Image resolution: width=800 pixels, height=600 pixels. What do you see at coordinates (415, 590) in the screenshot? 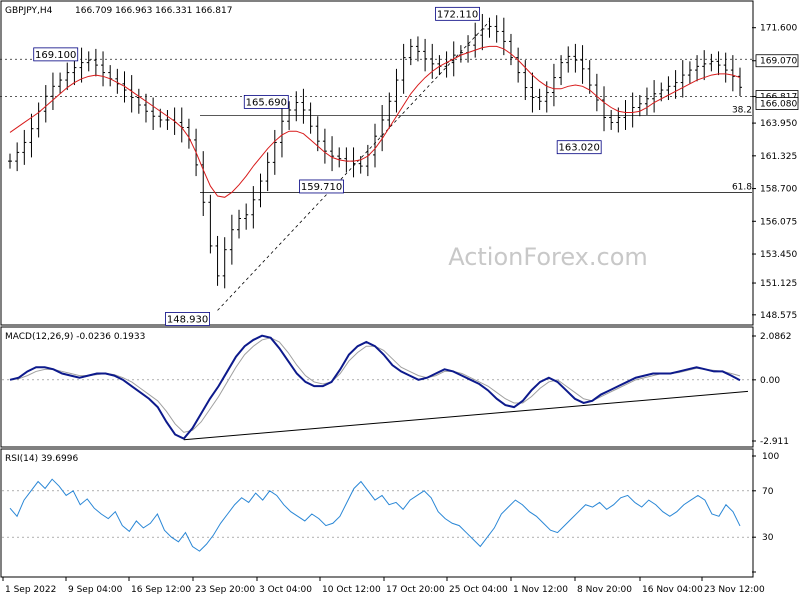
I see `time-tick-label: 17 Oct 20:00` at bounding box center [415, 590].